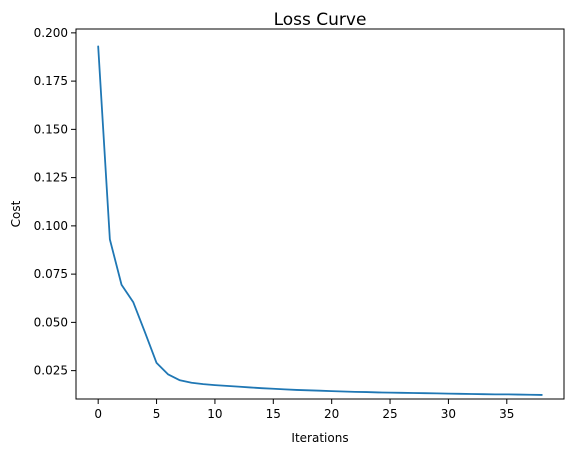  I want to click on x-tick-label: 35, so click(506, 414).